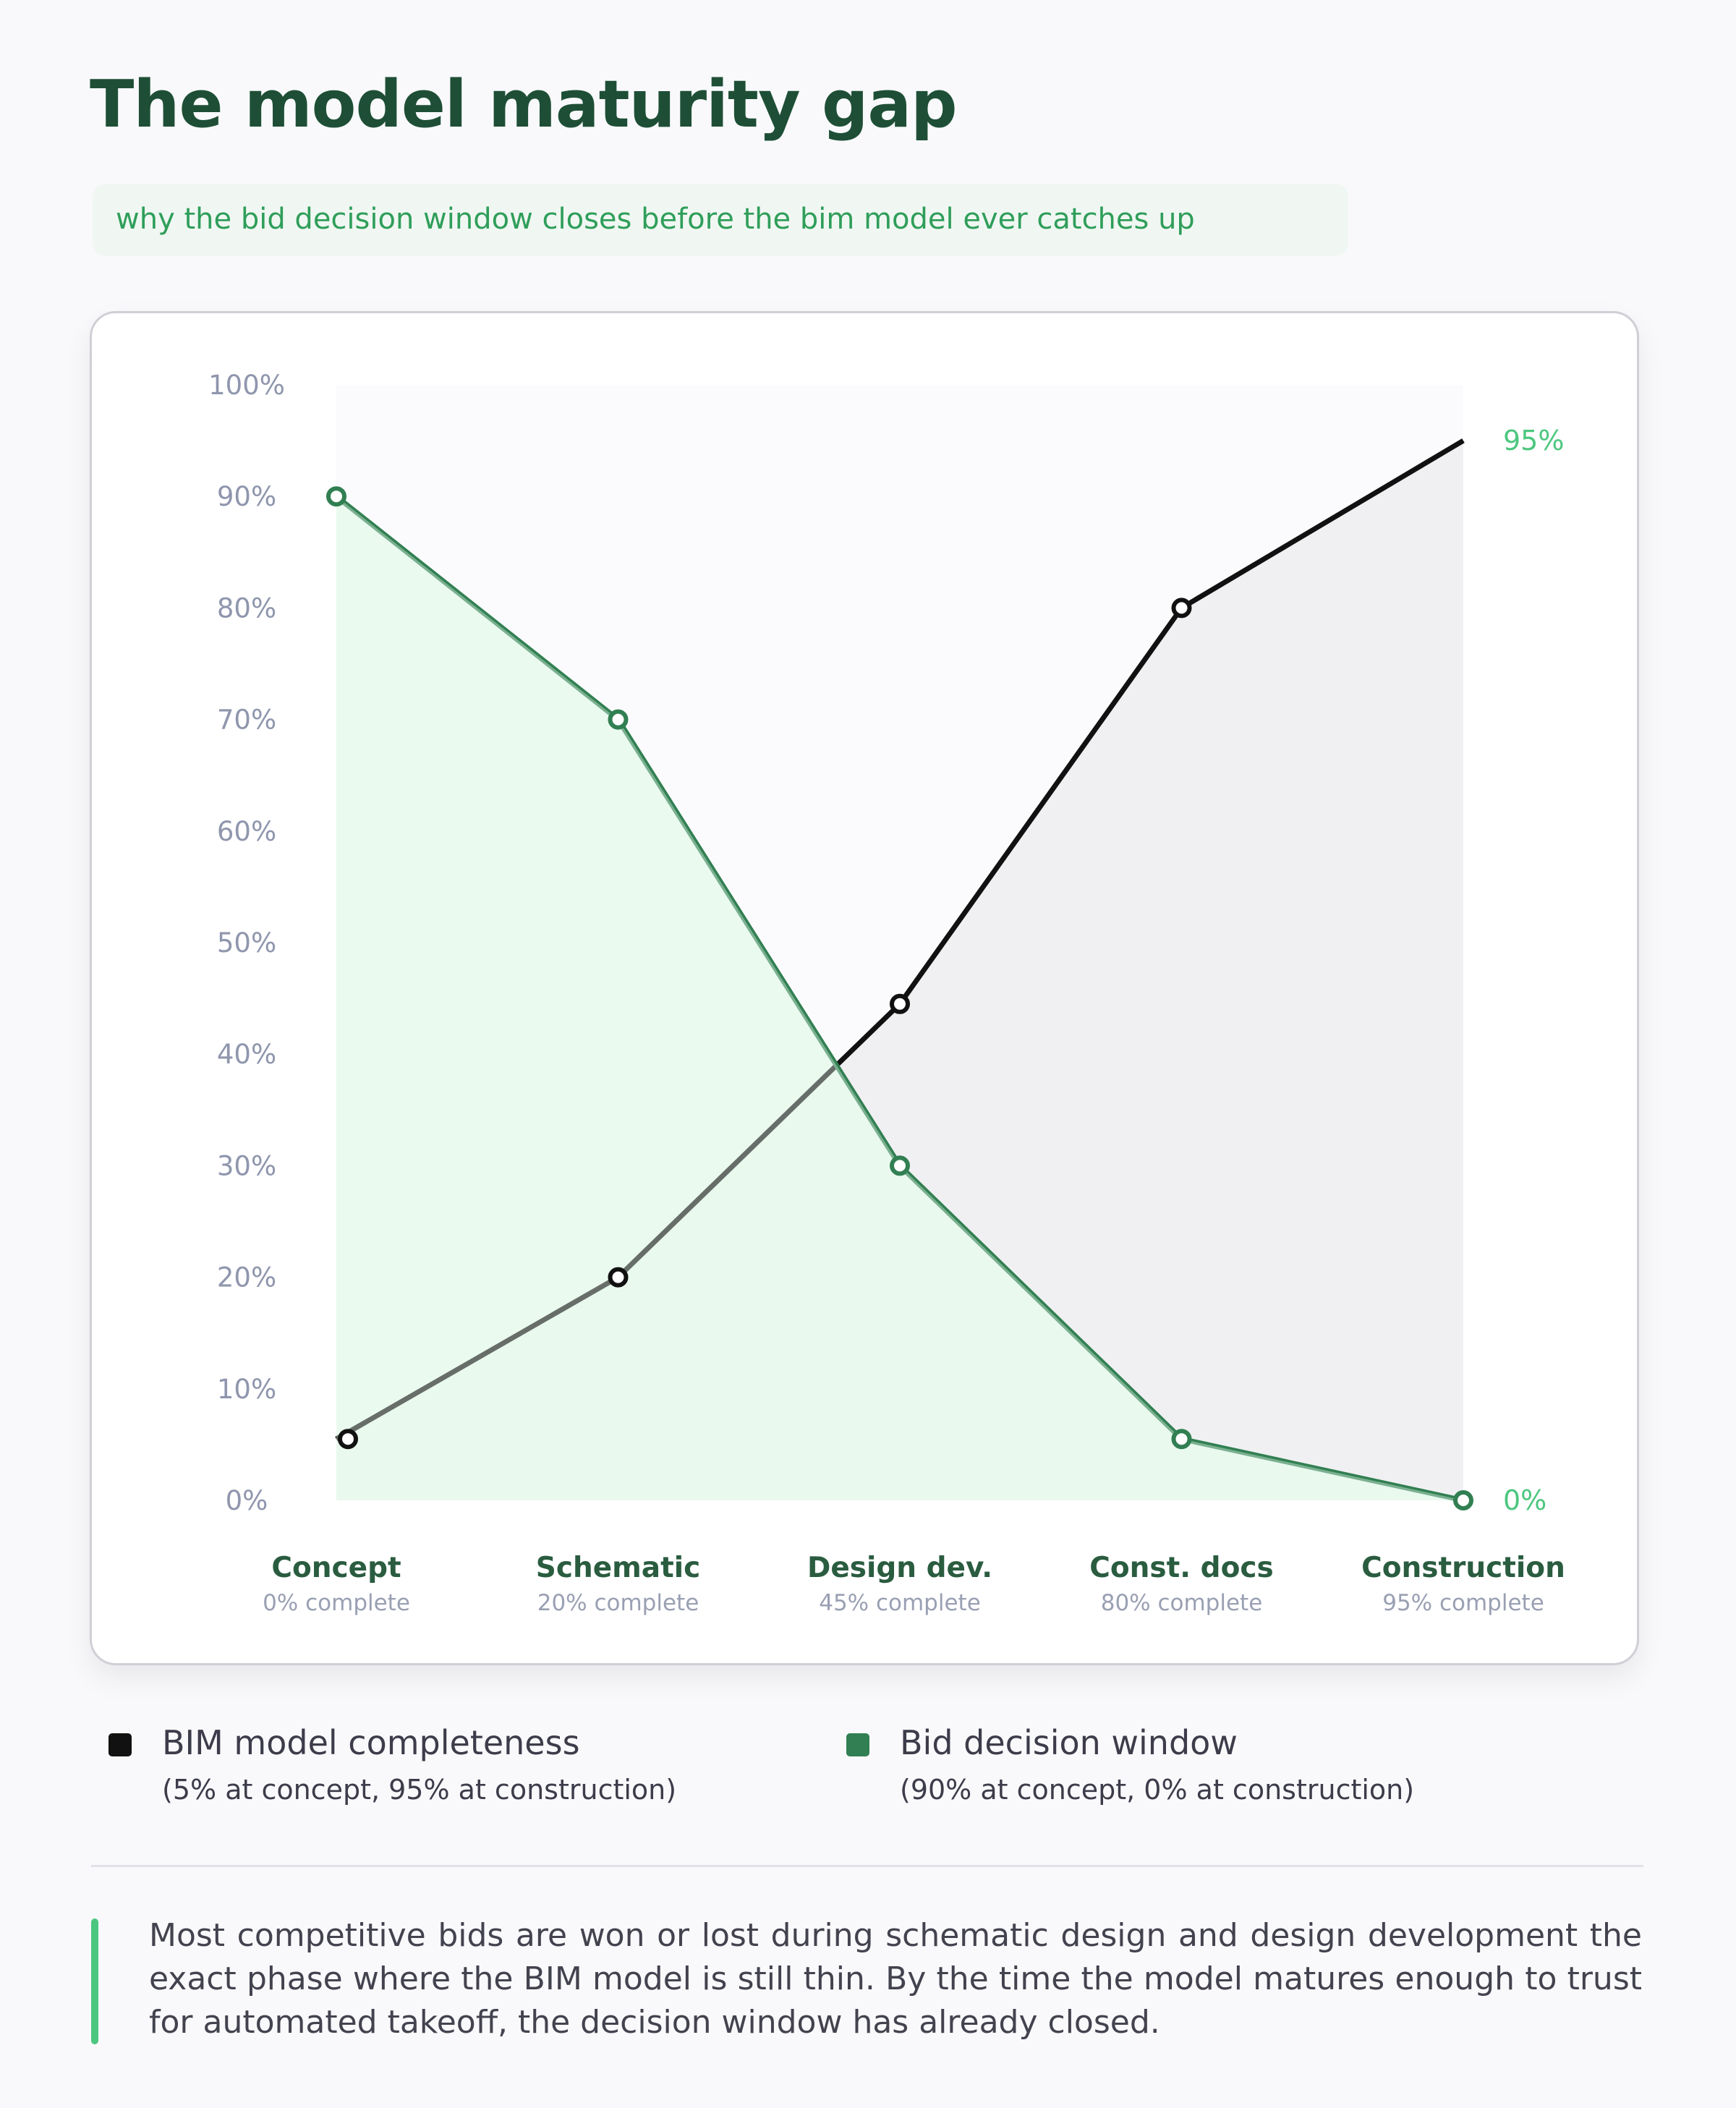 This screenshot has width=1736, height=2108. What do you see at coordinates (246, 497) in the screenshot?
I see `y-tick-label: 90%` at bounding box center [246, 497].